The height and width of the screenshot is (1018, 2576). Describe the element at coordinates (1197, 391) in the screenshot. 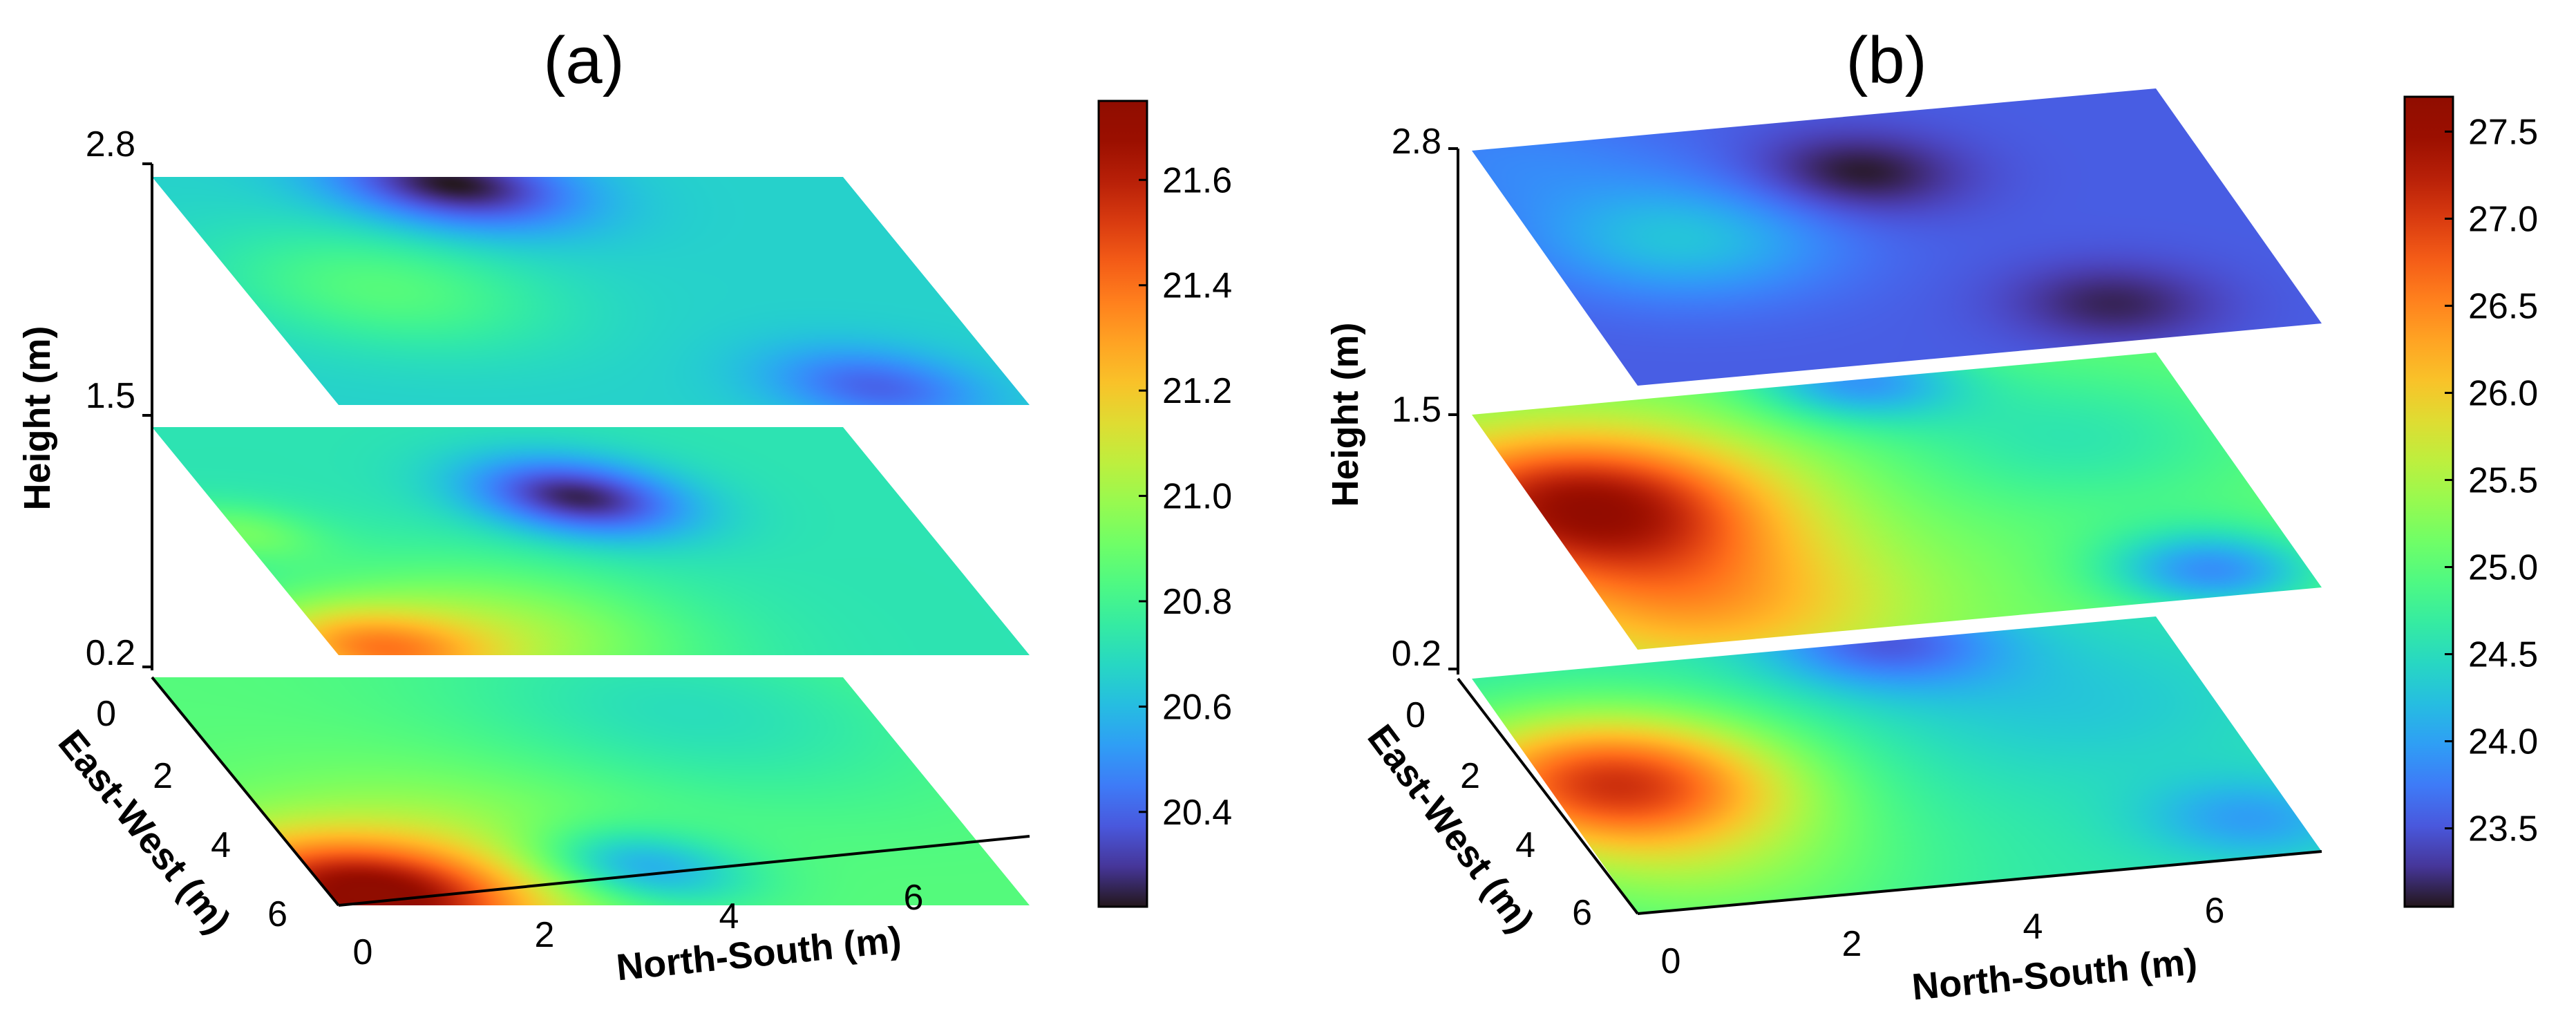

I see `colorbar-tick-label: 21.2` at that location.